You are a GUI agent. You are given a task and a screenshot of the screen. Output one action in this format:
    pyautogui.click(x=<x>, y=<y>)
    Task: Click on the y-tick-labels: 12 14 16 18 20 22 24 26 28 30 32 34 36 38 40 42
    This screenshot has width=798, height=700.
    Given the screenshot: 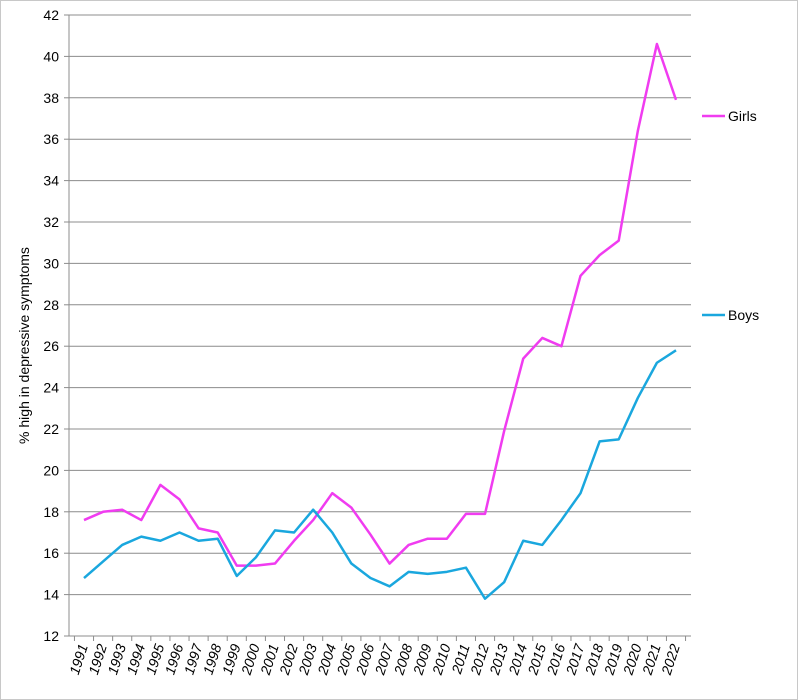 What is the action you would take?
    pyautogui.click(x=51, y=325)
    